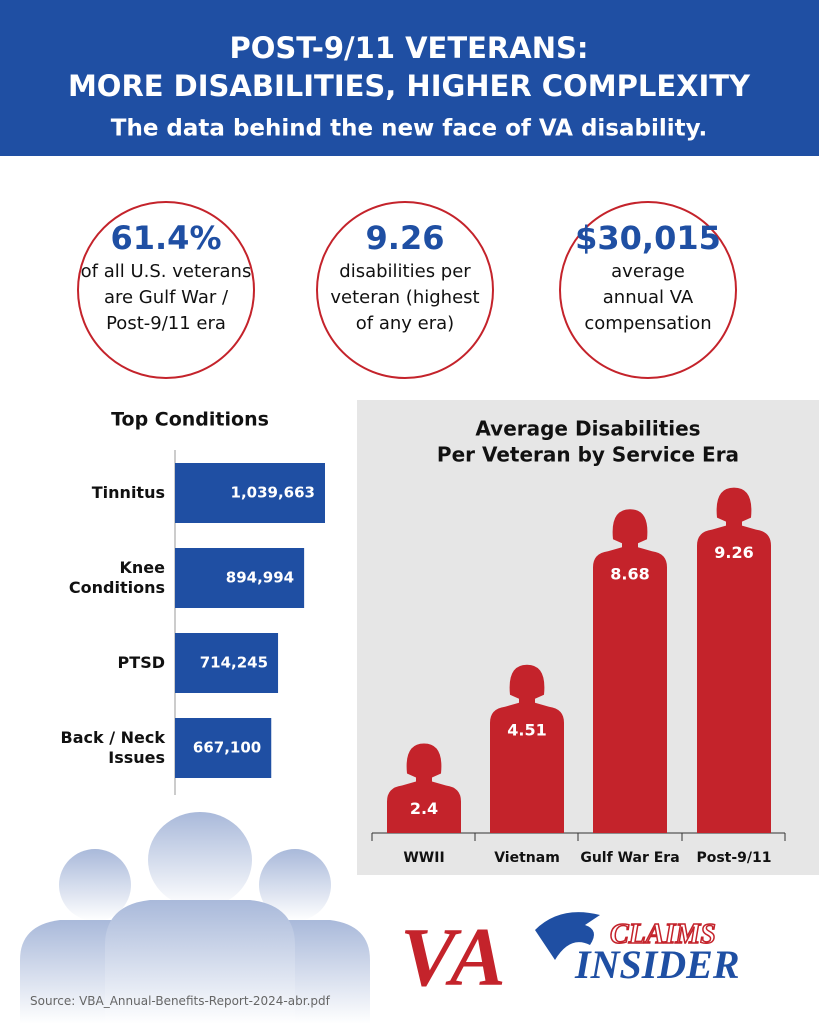  I want to click on stat-value: 9.26, so click(405, 238).